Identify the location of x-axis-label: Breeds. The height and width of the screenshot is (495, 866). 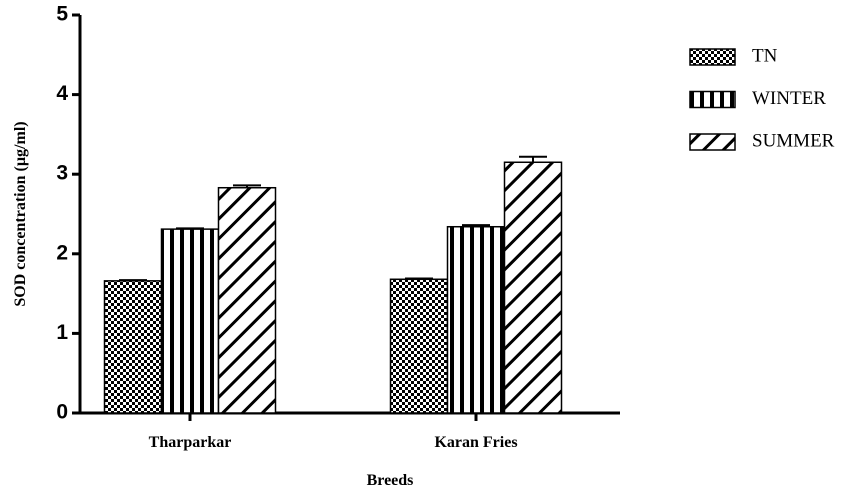
(390, 480).